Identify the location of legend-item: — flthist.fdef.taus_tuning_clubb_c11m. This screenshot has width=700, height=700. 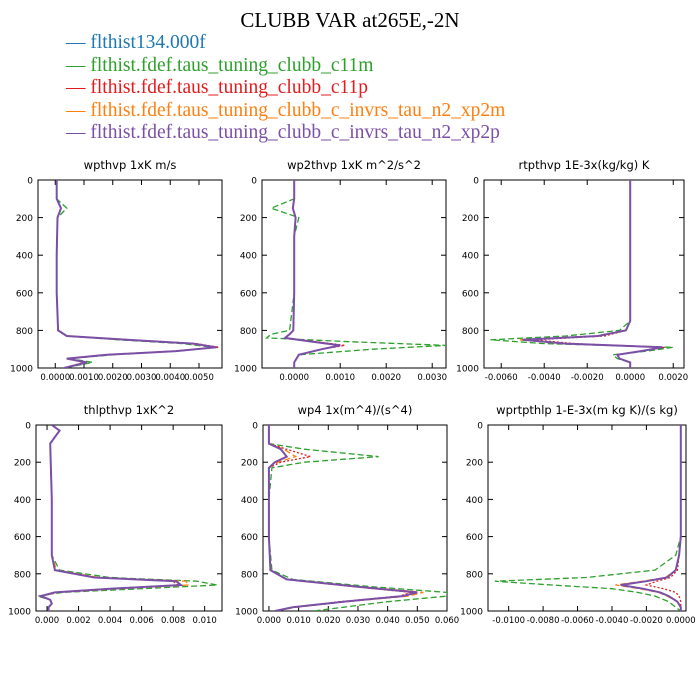
(285, 66).